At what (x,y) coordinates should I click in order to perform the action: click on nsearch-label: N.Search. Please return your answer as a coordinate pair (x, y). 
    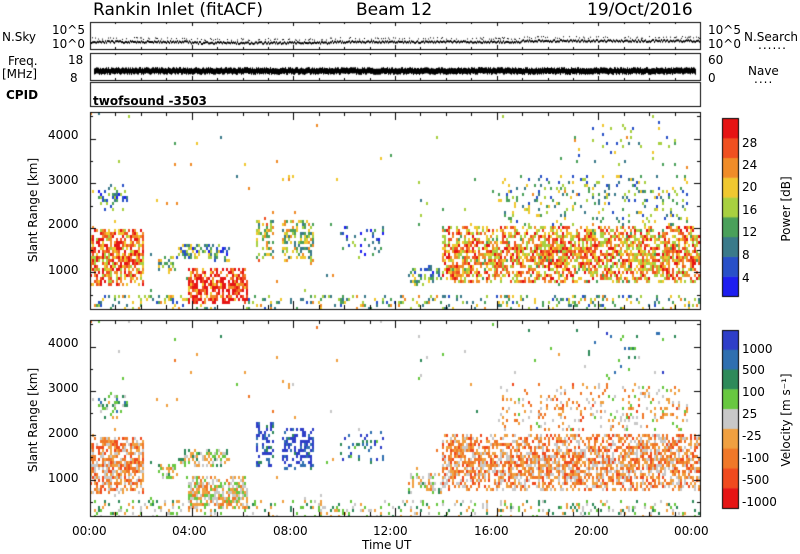
    Looking at the image, I should click on (771, 37).